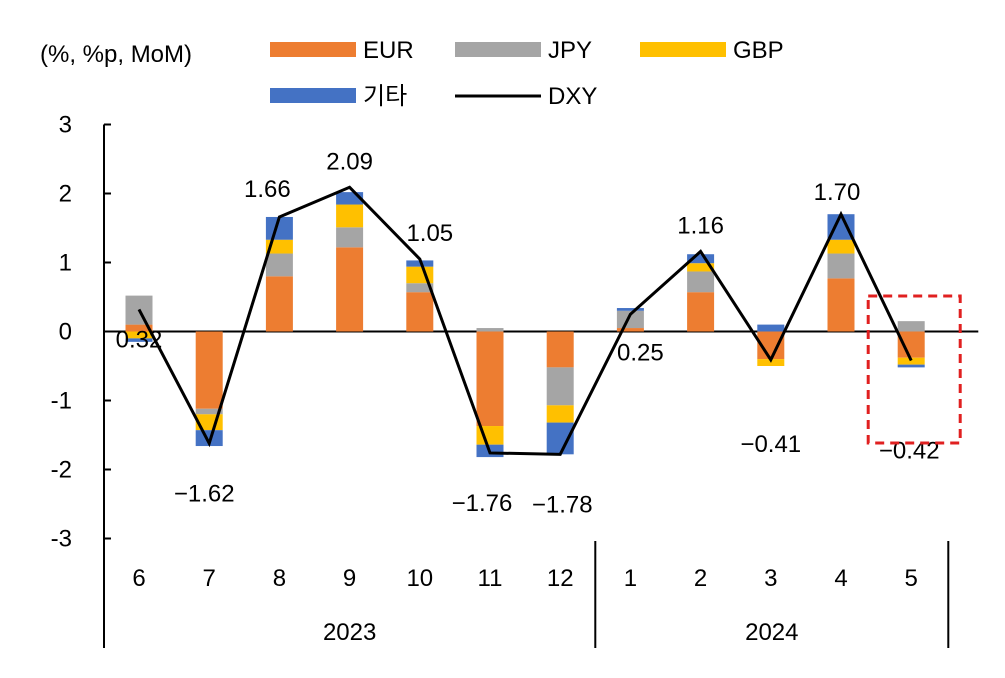  Describe the element at coordinates (911, 578) in the screenshot. I see `x-tick-label: 5` at that location.